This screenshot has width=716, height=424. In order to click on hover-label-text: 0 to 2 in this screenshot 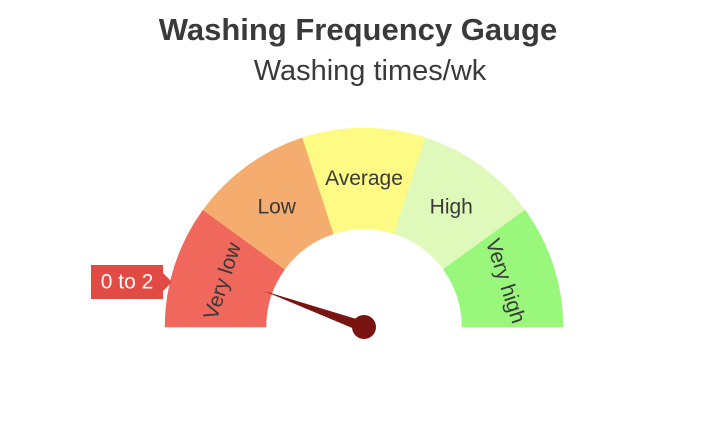, I will do `click(127, 282)`.